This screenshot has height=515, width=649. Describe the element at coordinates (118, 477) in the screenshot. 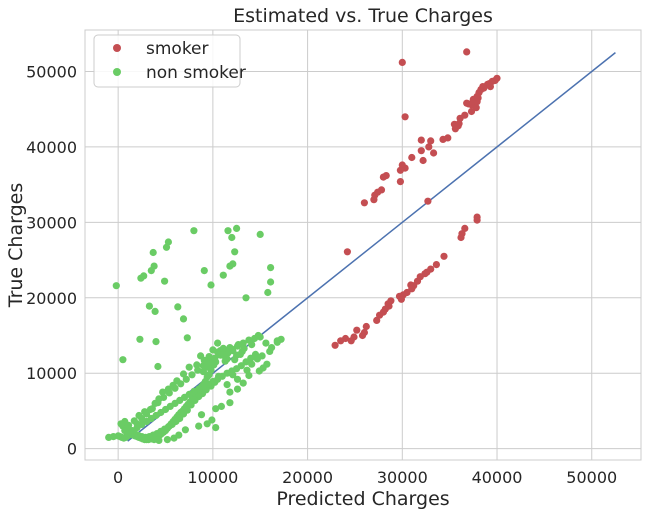

I see `x-tick-label-0: 0` at that location.